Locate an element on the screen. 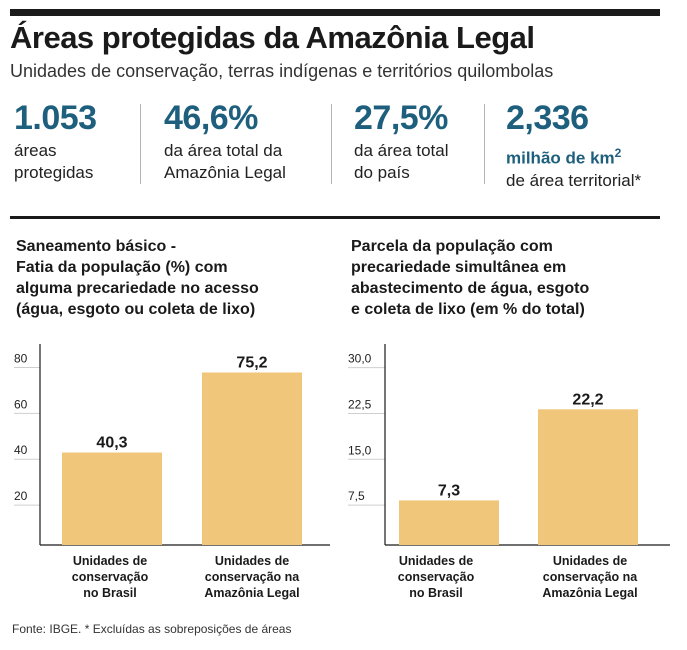 This screenshot has height=650, width=687. bar-value-label: 40,3 is located at coordinates (111, 443).